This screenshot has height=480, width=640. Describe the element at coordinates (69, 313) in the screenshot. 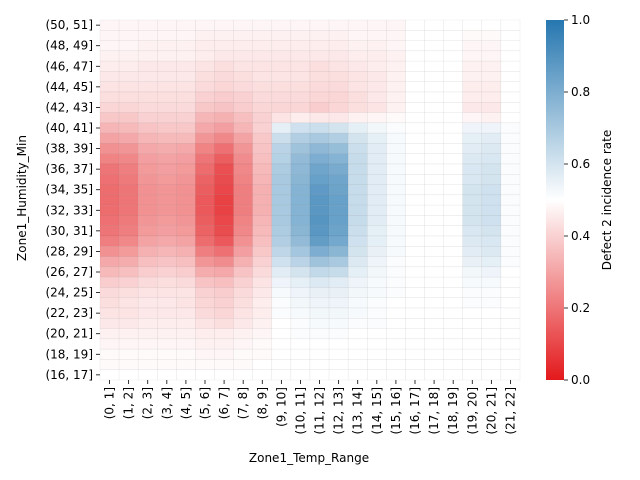

I see `y-tick-label: (22, 23]` at that location.